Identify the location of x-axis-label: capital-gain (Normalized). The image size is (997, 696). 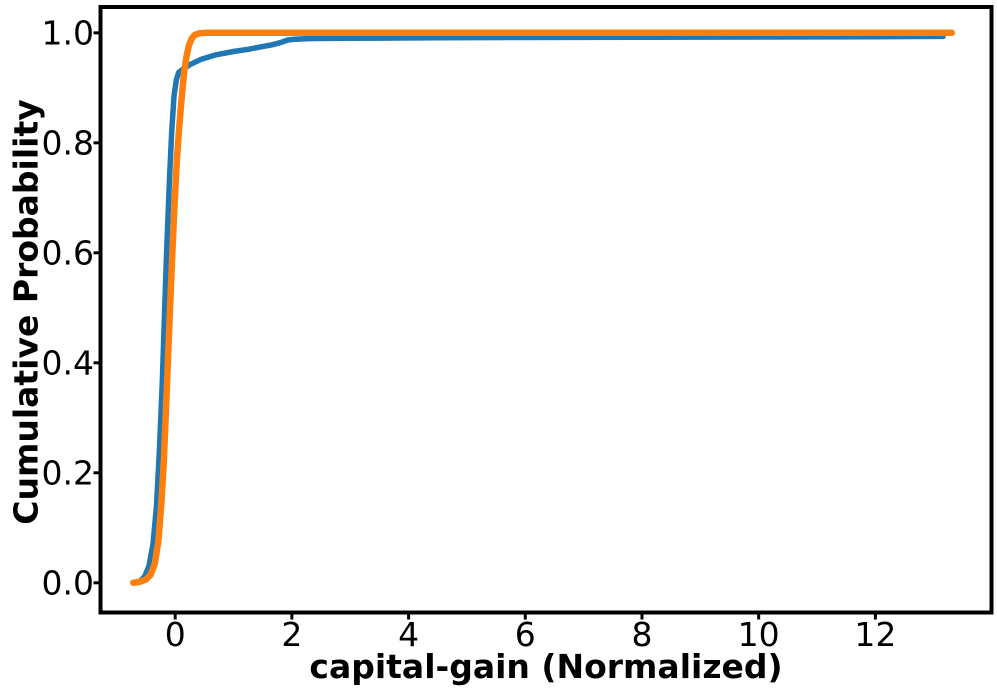
(546, 666).